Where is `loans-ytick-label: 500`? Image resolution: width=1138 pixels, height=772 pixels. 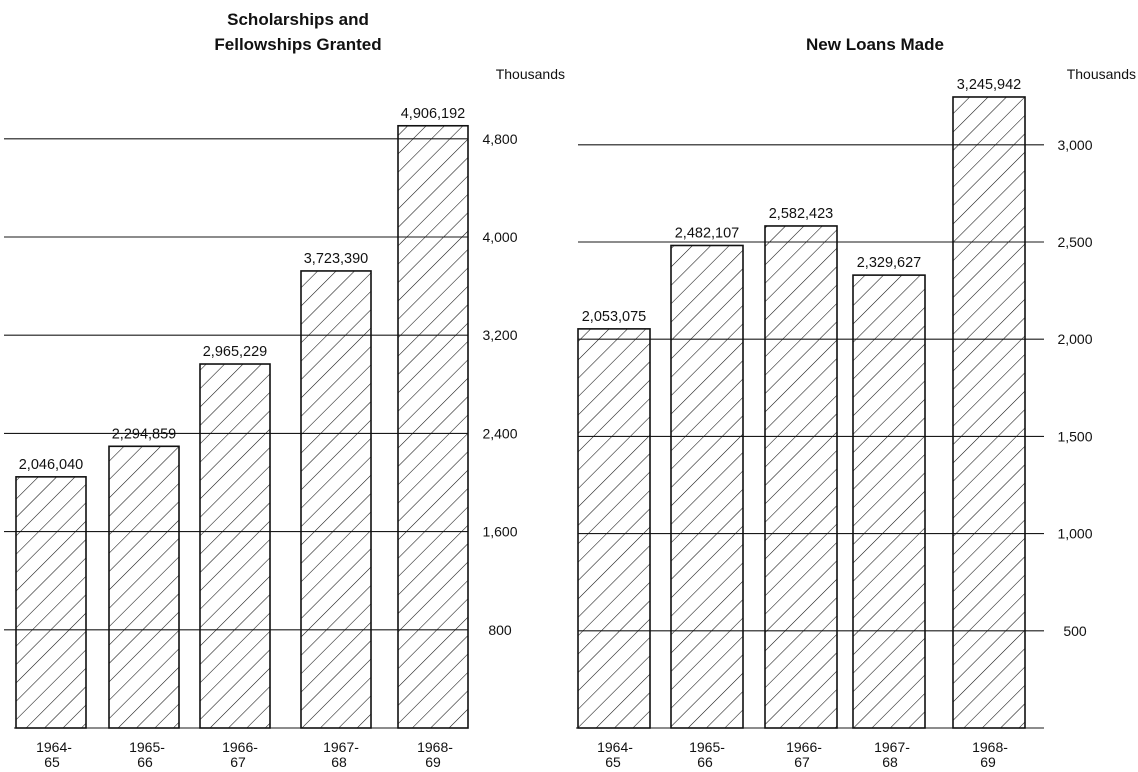 loans-ytick-label: 500 is located at coordinates (1075, 631).